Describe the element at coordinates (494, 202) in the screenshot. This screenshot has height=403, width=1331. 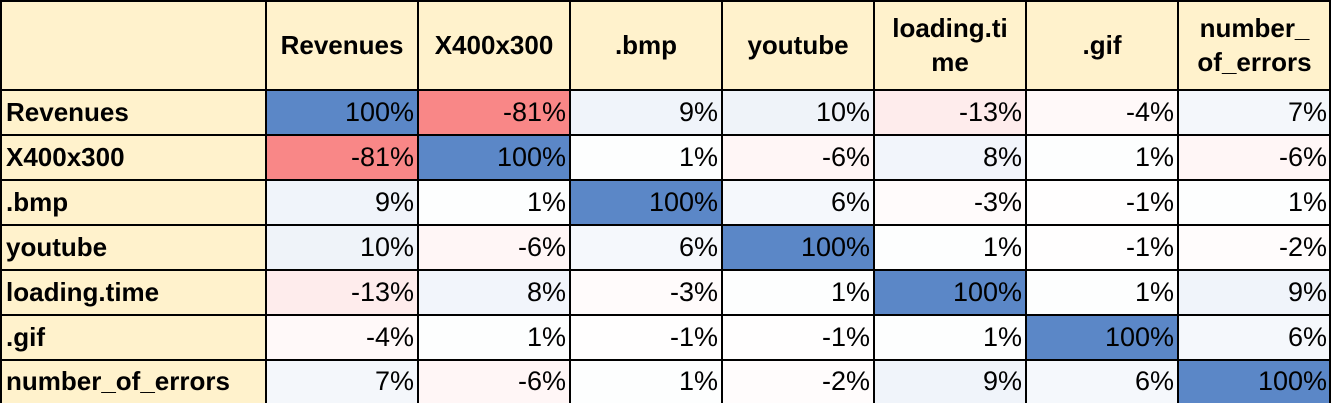
I see `heatmap-cell-bmp-x400x300: 1%` at that location.